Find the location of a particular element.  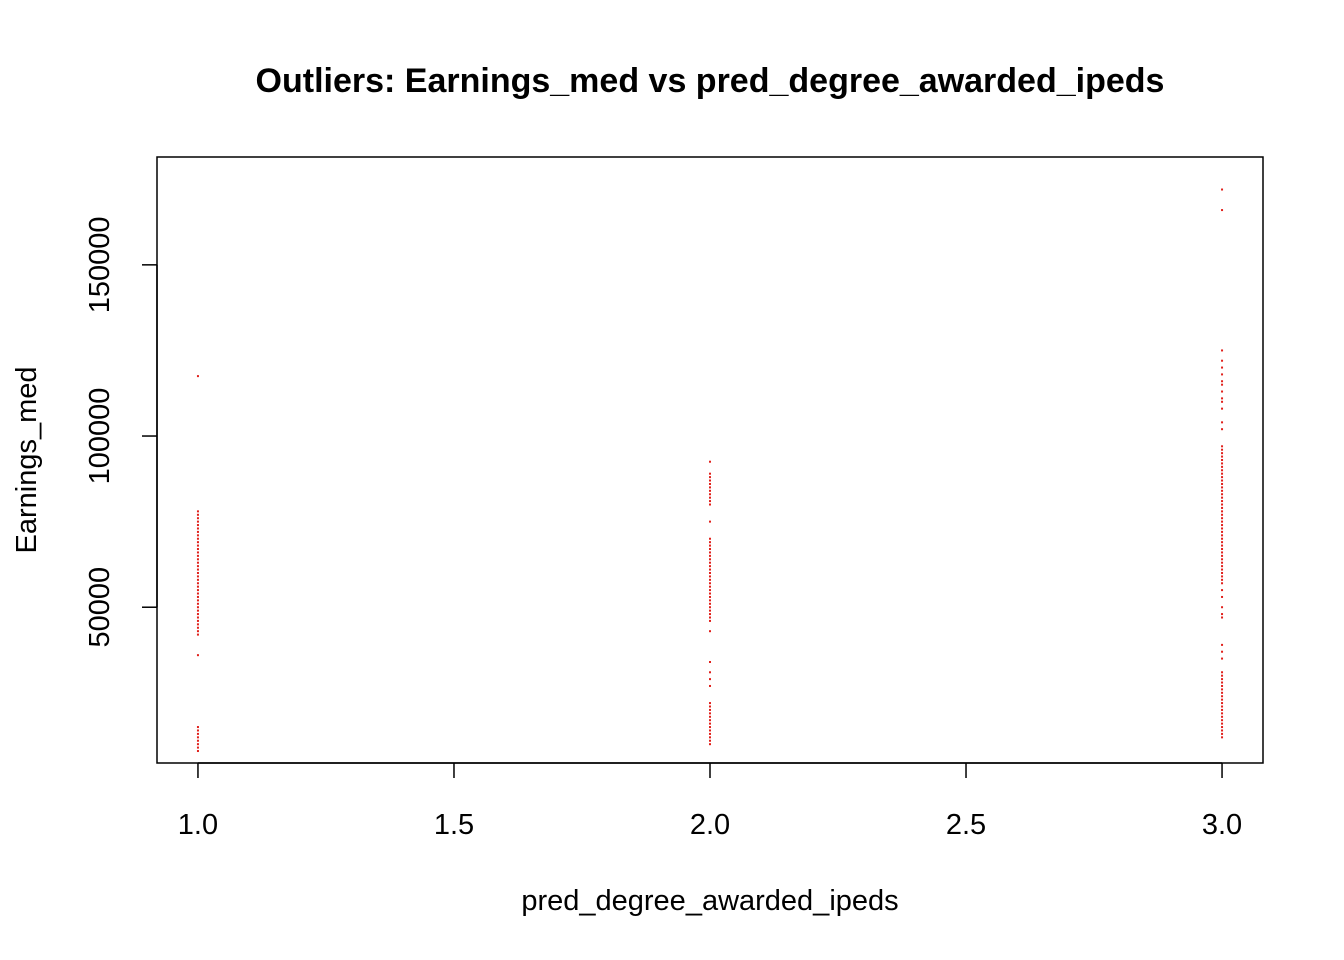

x-tick-label: 2.5 is located at coordinates (966, 825).